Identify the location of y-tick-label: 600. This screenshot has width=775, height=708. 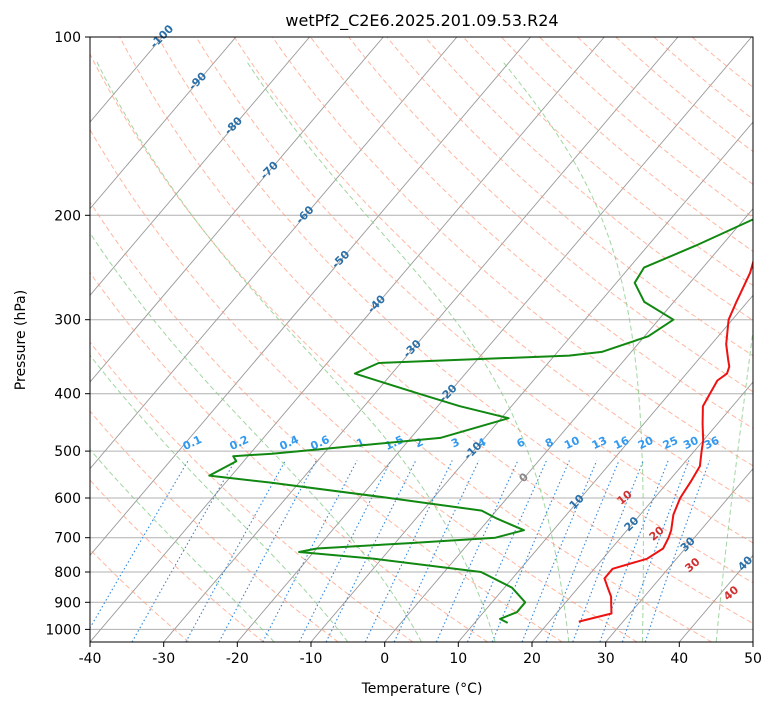
(67, 499).